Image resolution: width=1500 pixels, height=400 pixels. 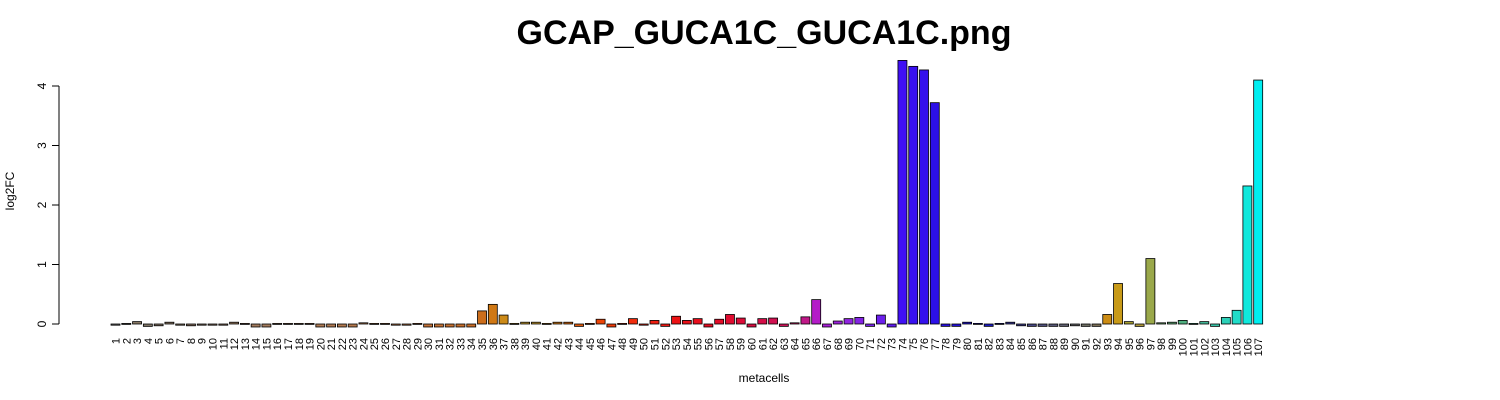 I want to click on x-tick-label: 34, so click(x=472, y=344).